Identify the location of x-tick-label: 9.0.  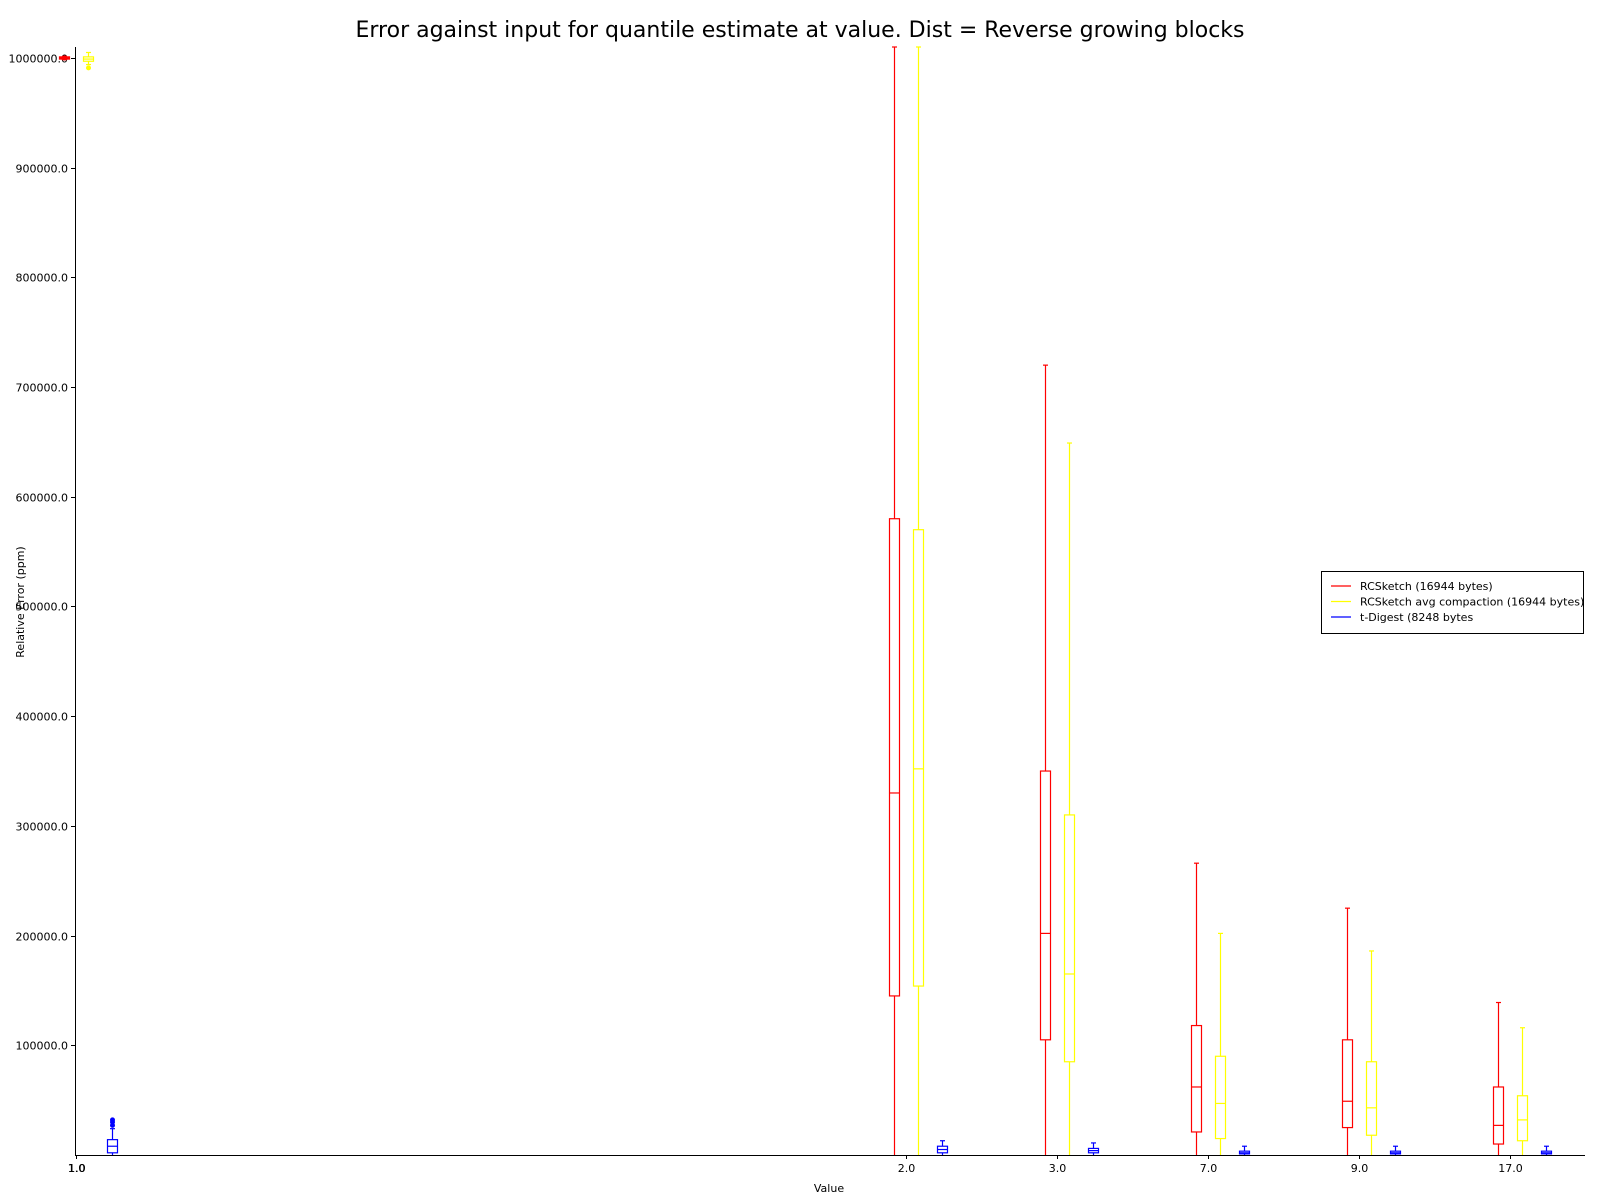
(1360, 1168).